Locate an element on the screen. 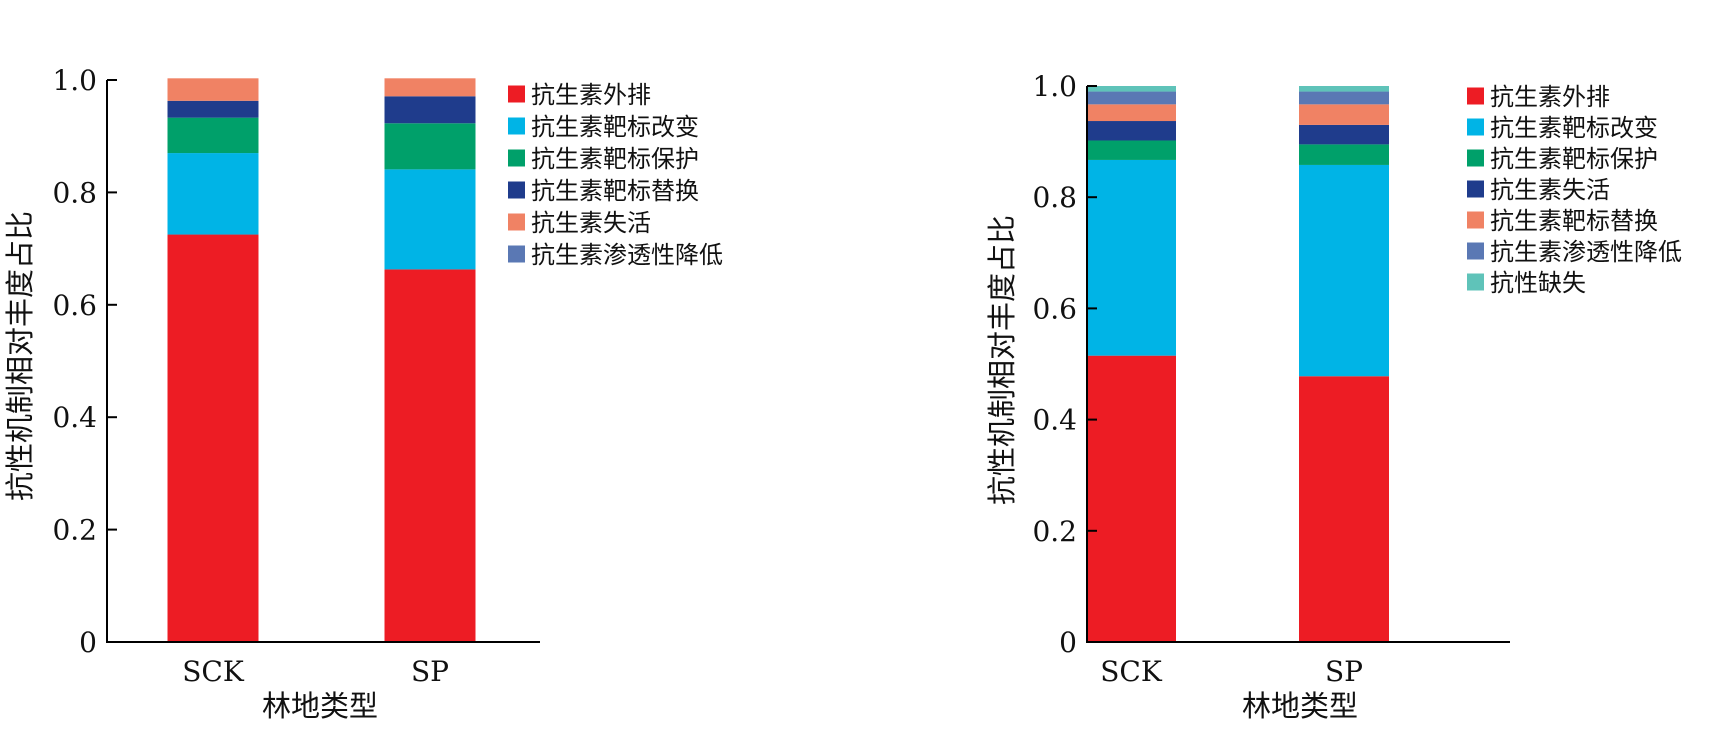 This screenshot has height=733, width=1729. legend-label: 抗性缺失 is located at coordinates (1538, 283).